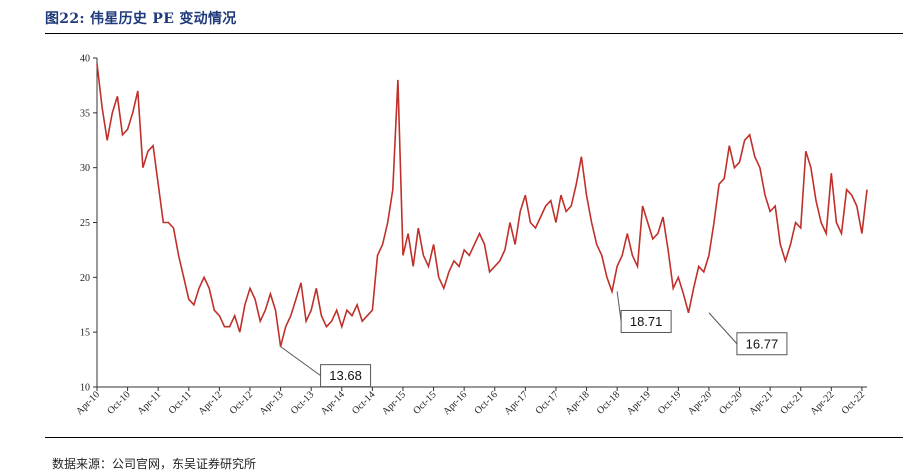  Describe the element at coordinates (180, 402) in the screenshot. I see `x-tick-label: Oct-11` at that location.